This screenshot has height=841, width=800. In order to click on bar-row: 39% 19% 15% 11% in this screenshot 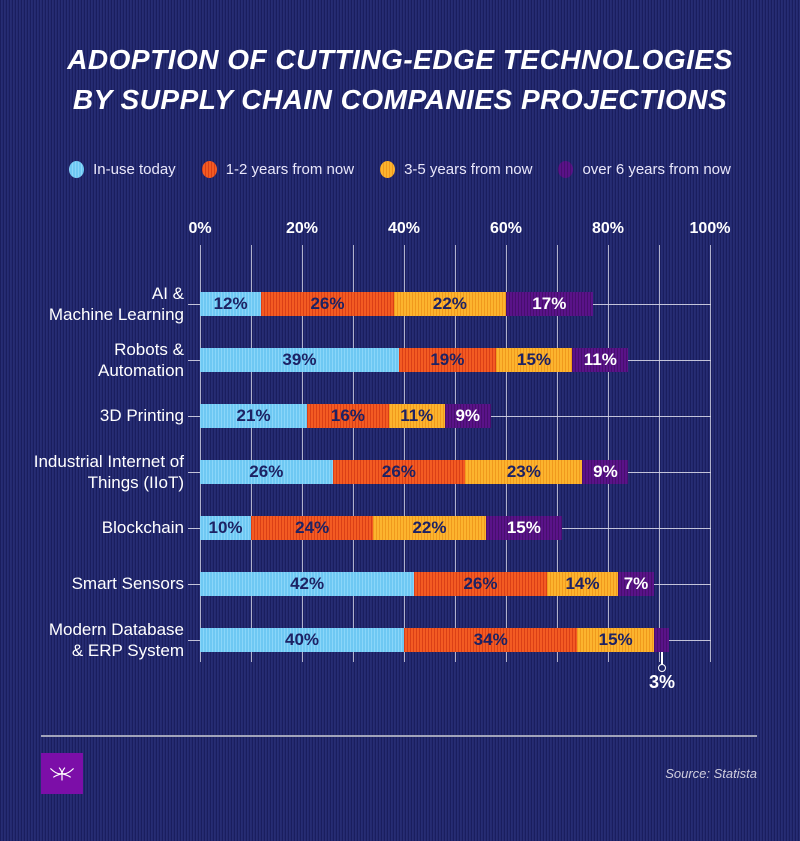, I will do `click(414, 360)`.